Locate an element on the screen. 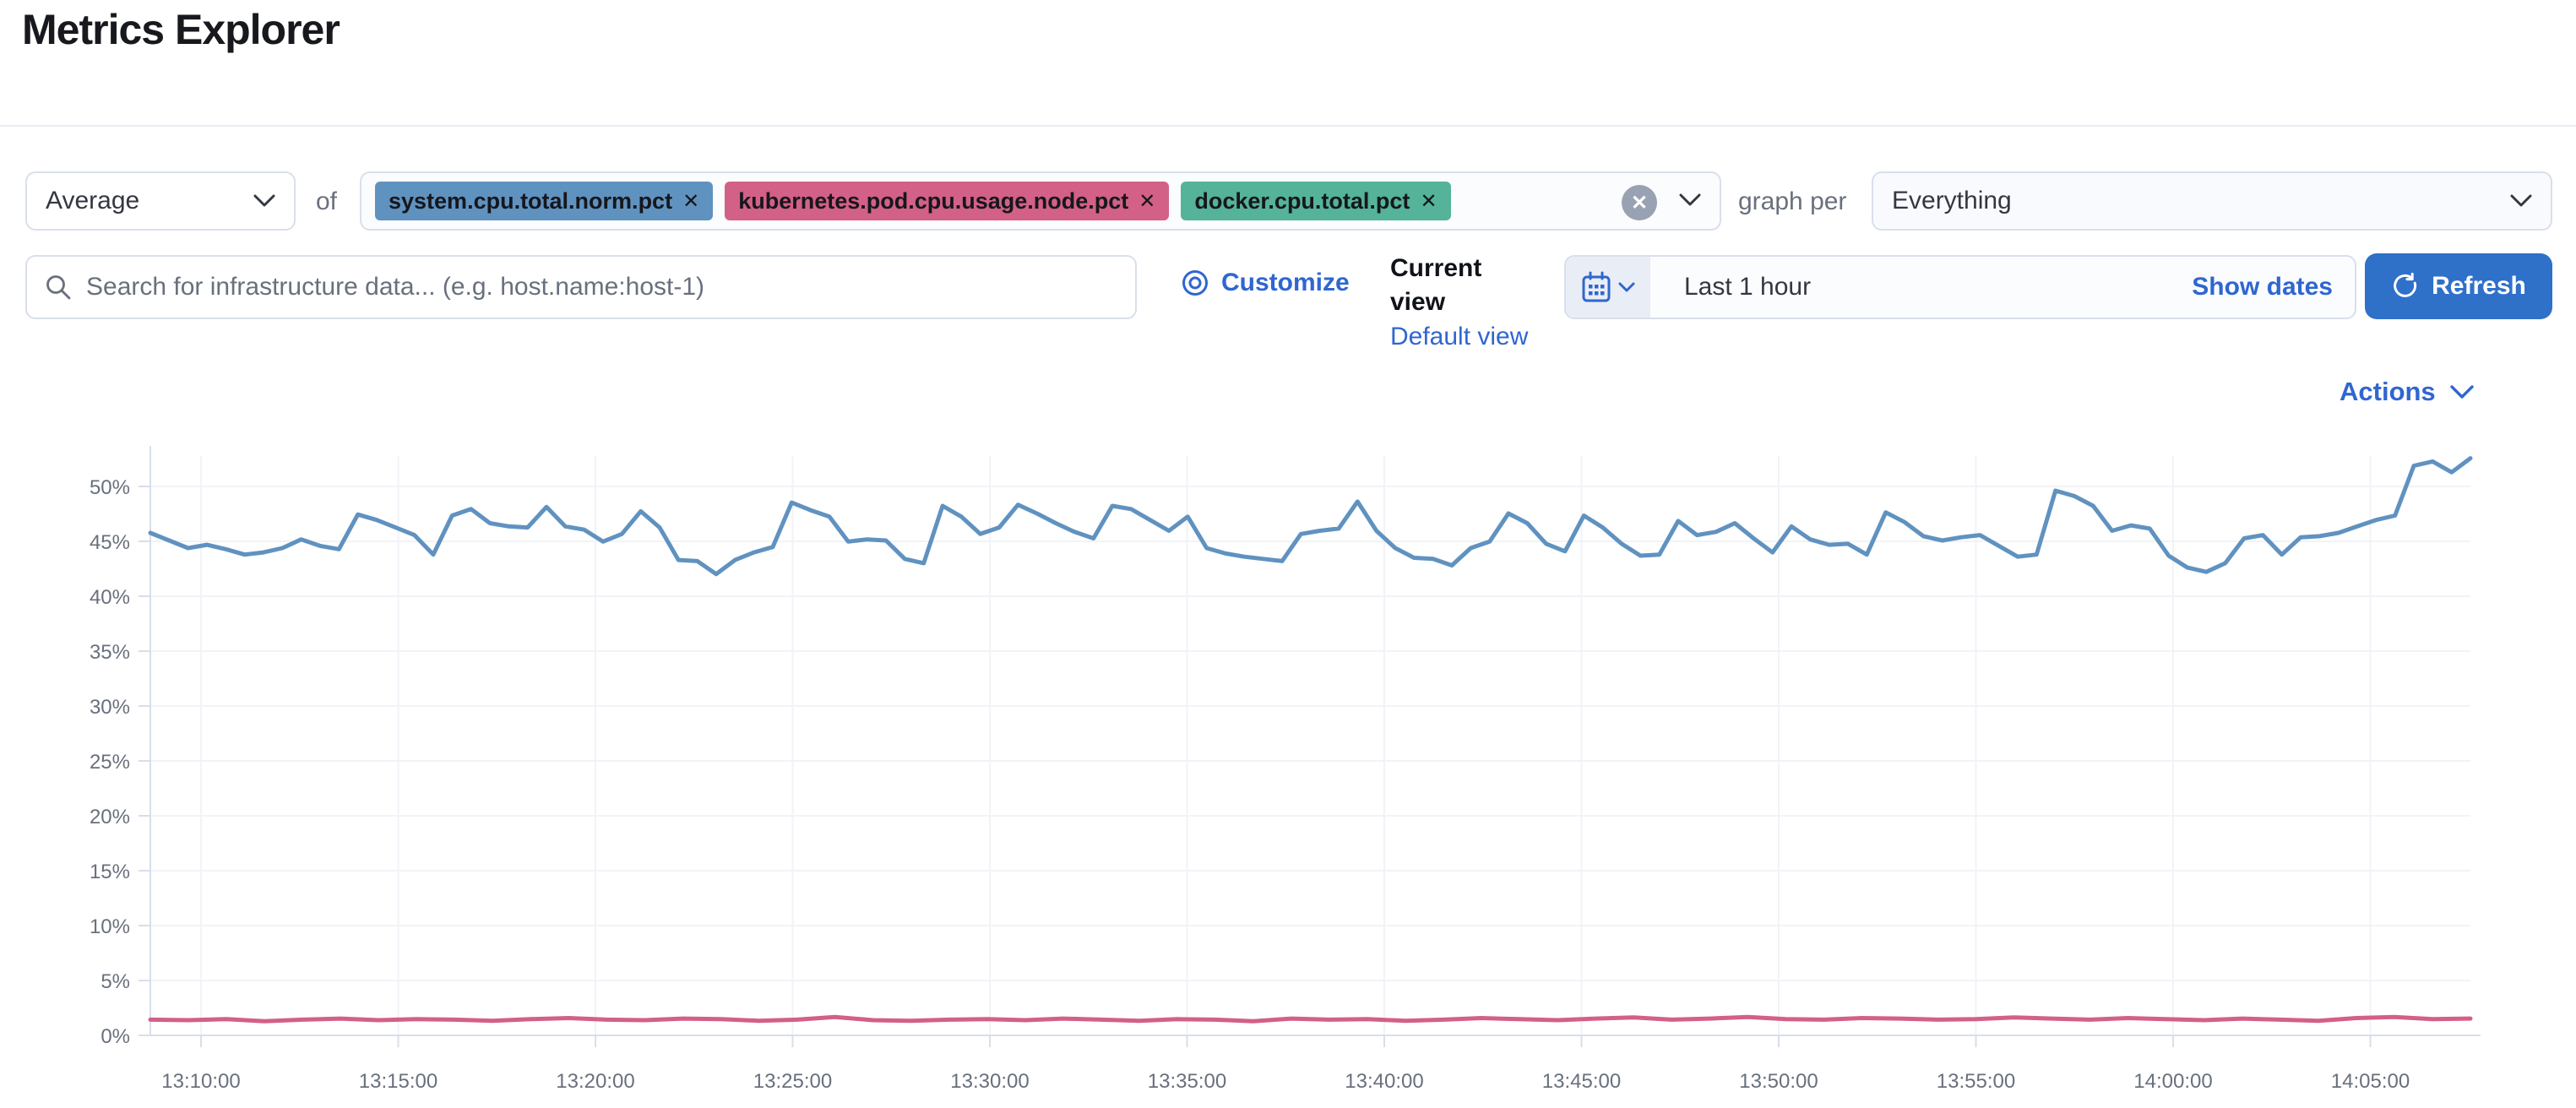 The height and width of the screenshot is (1108, 2576). refresh-icon is located at coordinates (2405, 284).